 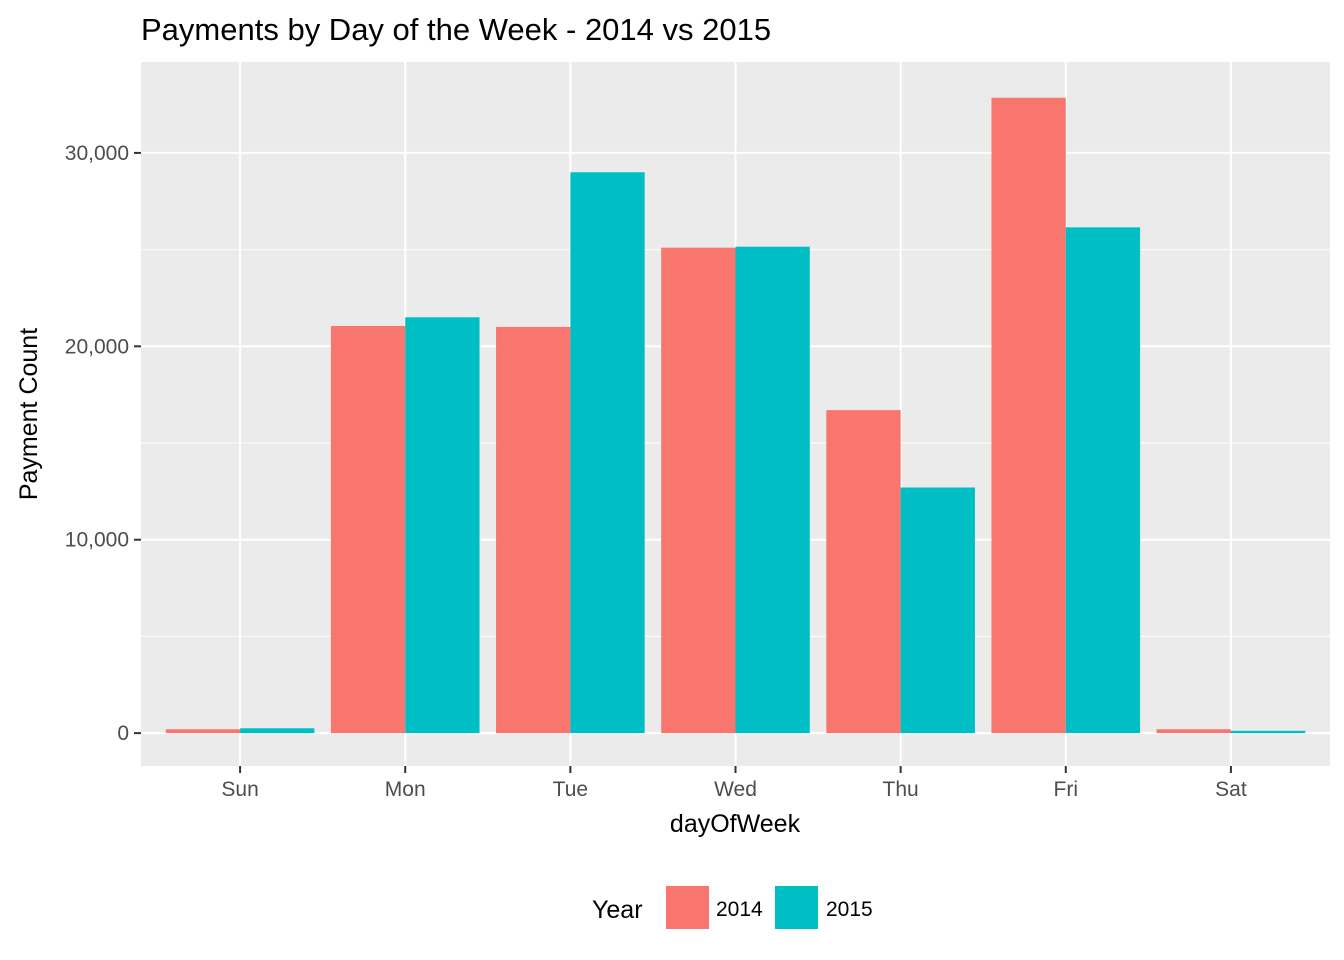 What do you see at coordinates (103, 443) in the screenshot?
I see `y-axis: 0 10,000 20,000 30,000` at bounding box center [103, 443].